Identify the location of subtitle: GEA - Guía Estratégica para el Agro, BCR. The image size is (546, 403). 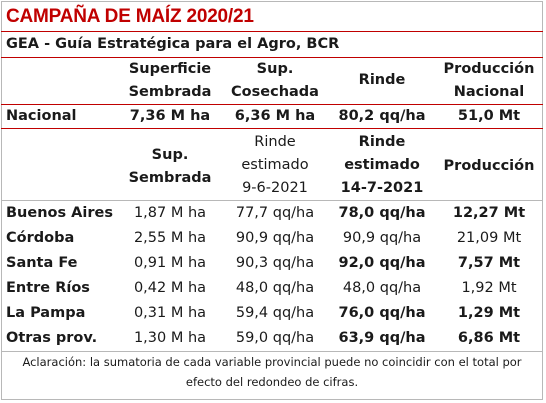
(173, 44).